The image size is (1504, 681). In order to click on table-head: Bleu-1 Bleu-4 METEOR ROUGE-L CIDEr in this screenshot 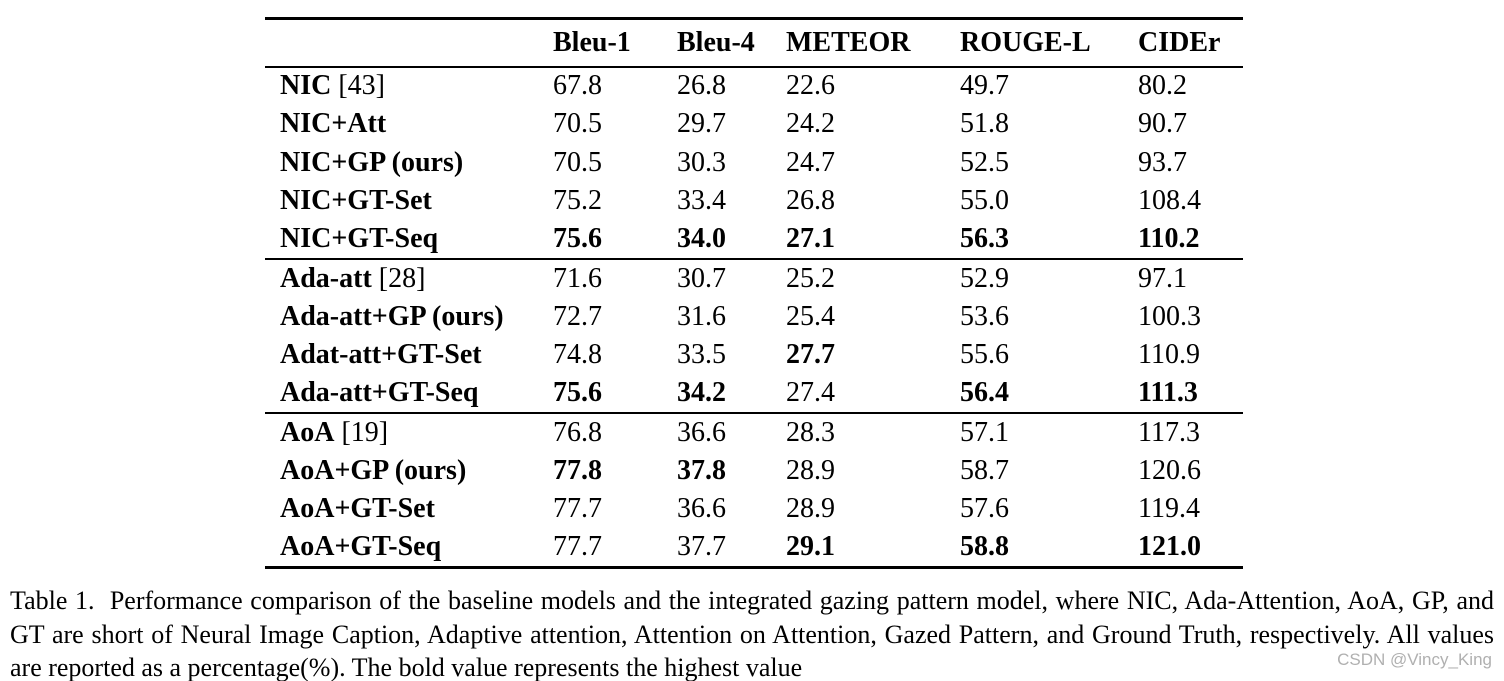, I will do `click(754, 43)`.